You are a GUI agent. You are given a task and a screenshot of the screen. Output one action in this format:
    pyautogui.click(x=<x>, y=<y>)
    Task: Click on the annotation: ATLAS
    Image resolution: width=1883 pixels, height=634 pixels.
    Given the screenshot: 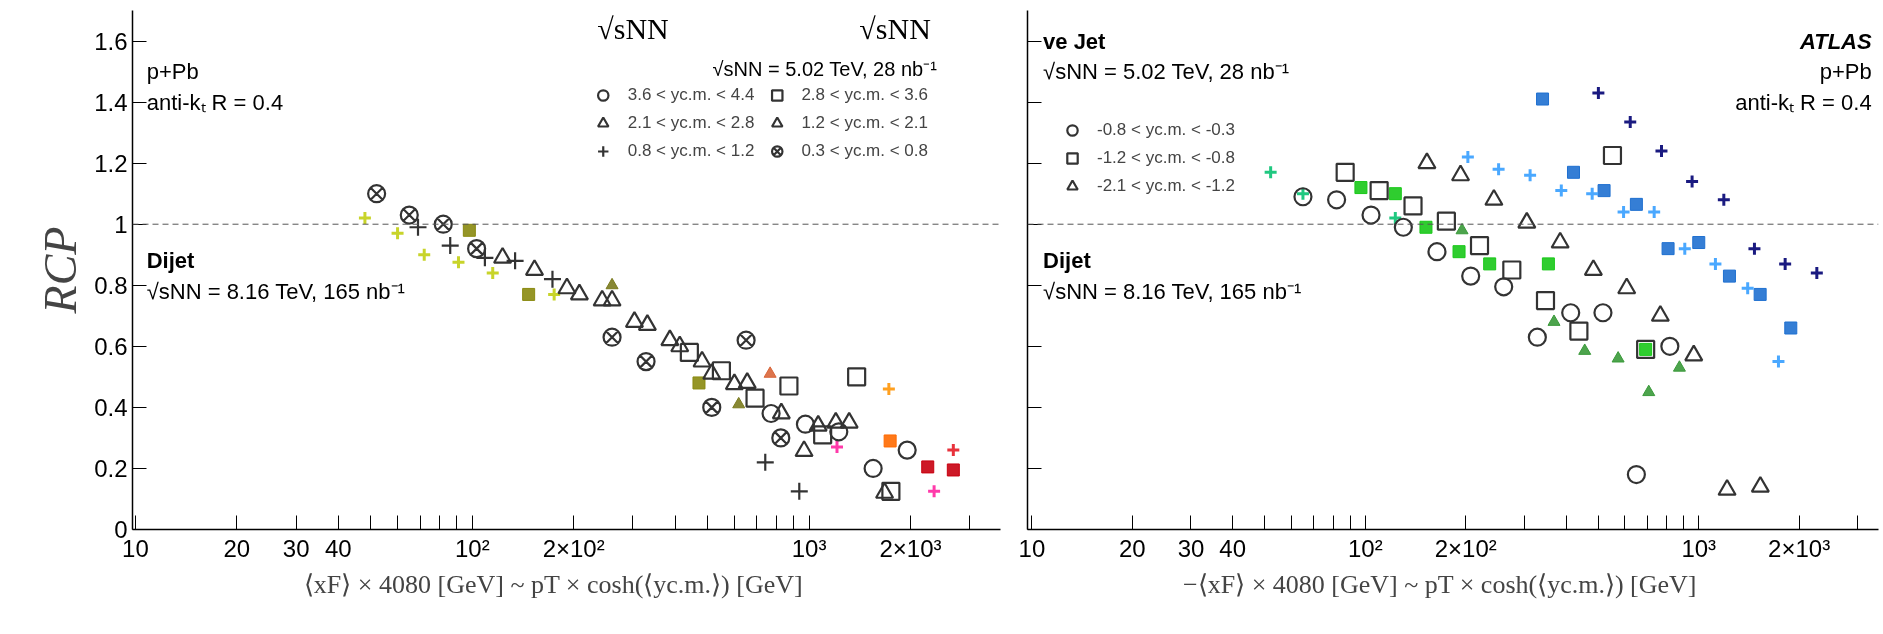 What is the action you would take?
    pyautogui.click(x=1835, y=41)
    